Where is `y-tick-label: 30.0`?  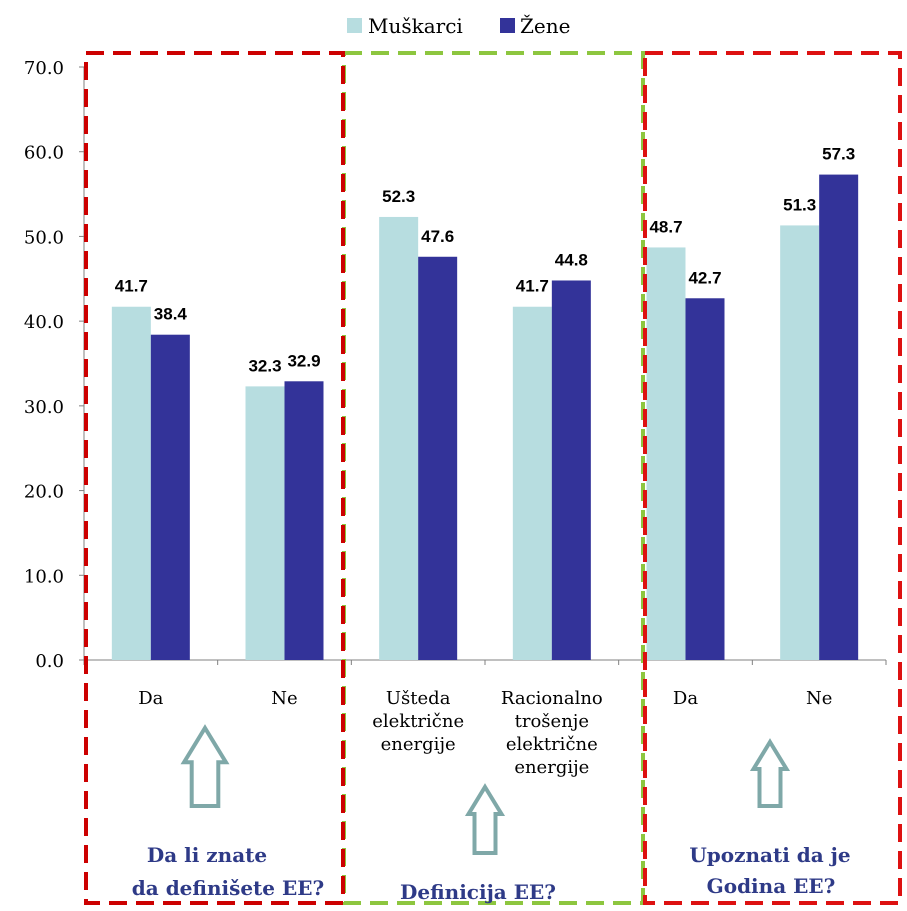 y-tick-label: 30.0 is located at coordinates (44, 407).